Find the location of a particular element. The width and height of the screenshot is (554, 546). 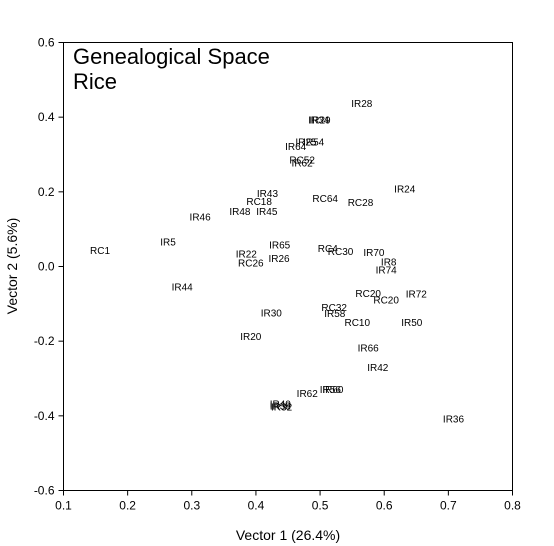

x-tick-label: 0.6 is located at coordinates (384, 506).